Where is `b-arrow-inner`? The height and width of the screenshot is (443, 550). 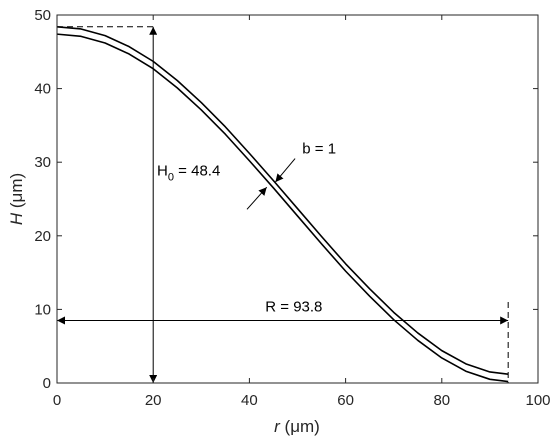
b-arrow-inner is located at coordinates (257, 198).